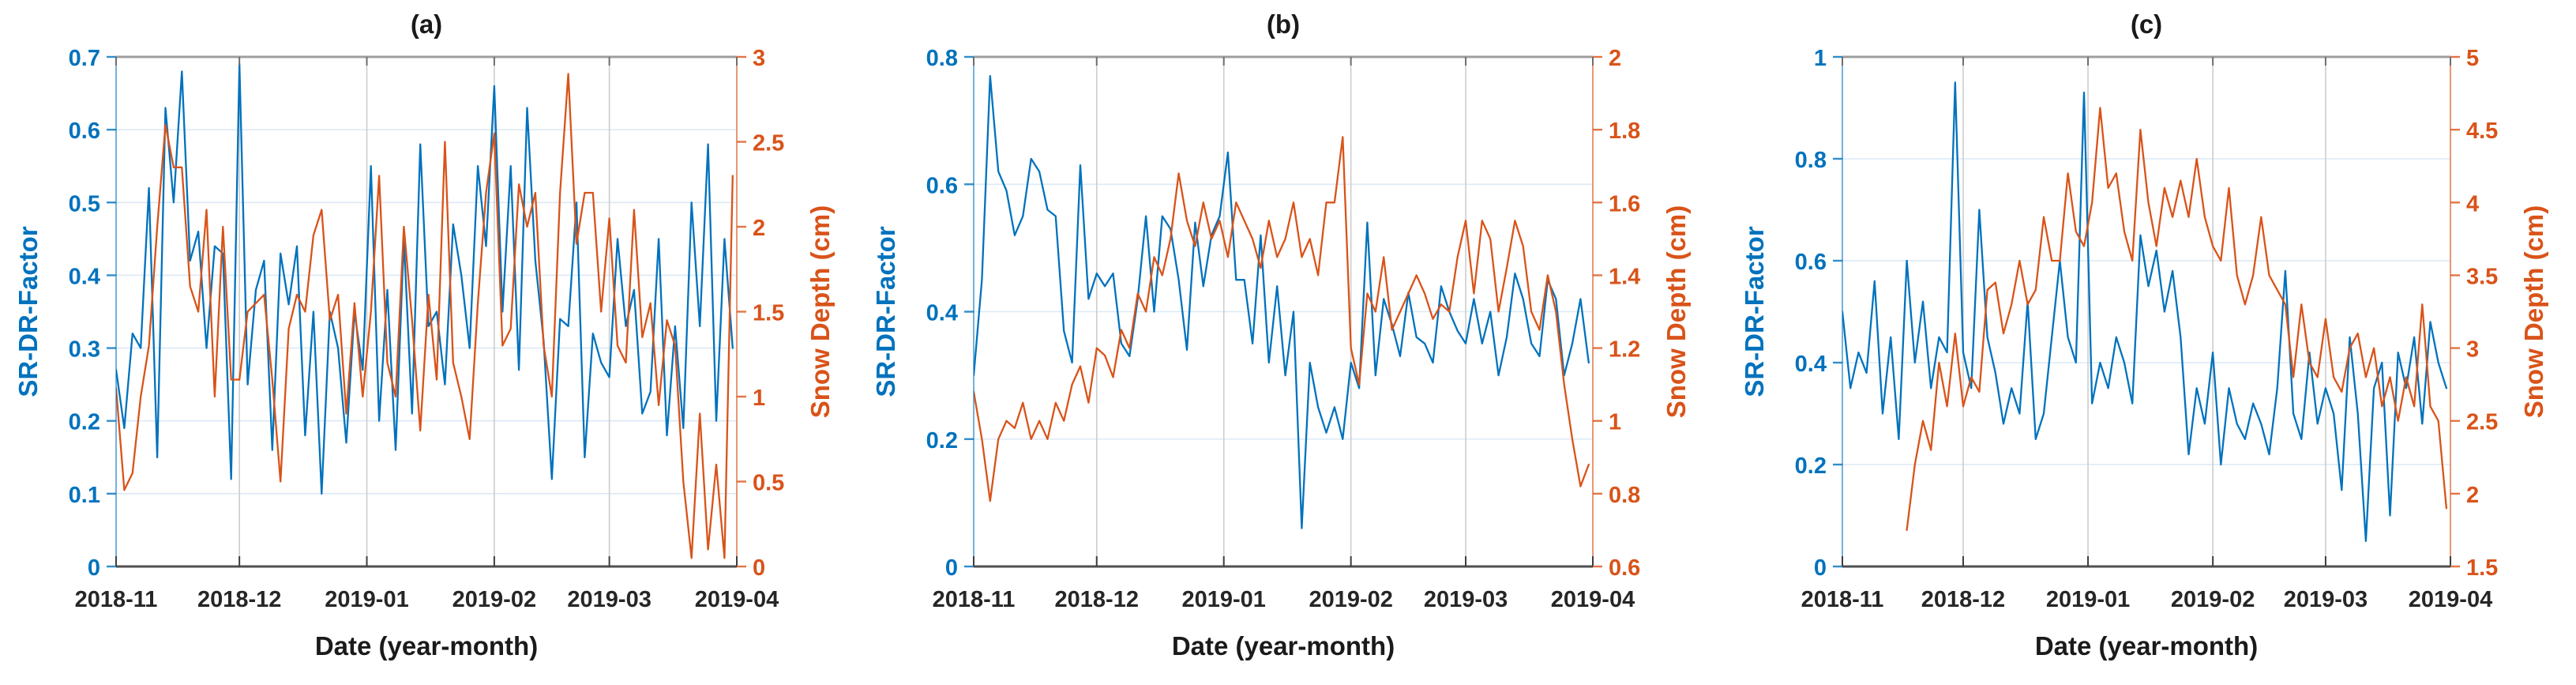 This screenshot has height=685, width=2576. Describe the element at coordinates (1624, 568) in the screenshot. I see `right-tick-label: 0.6` at that location.